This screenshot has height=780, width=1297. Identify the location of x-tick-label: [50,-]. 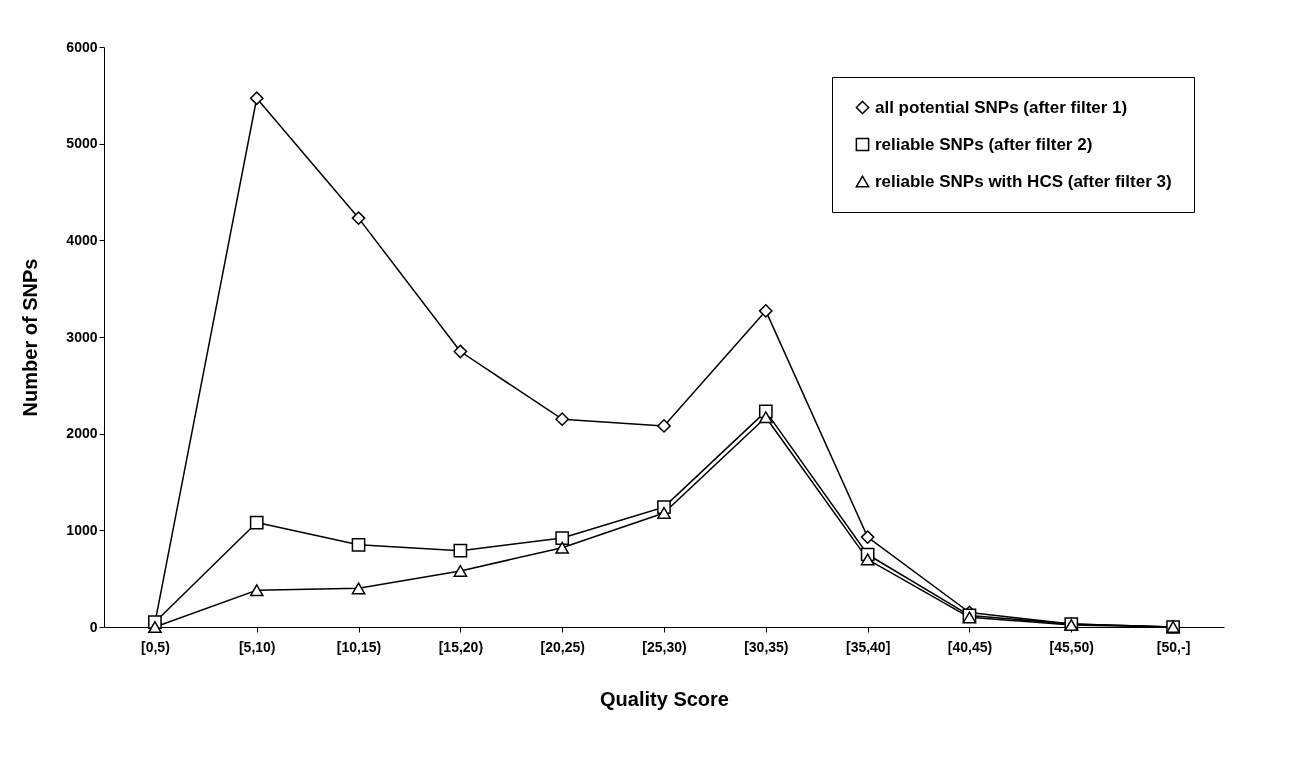
(1173, 646).